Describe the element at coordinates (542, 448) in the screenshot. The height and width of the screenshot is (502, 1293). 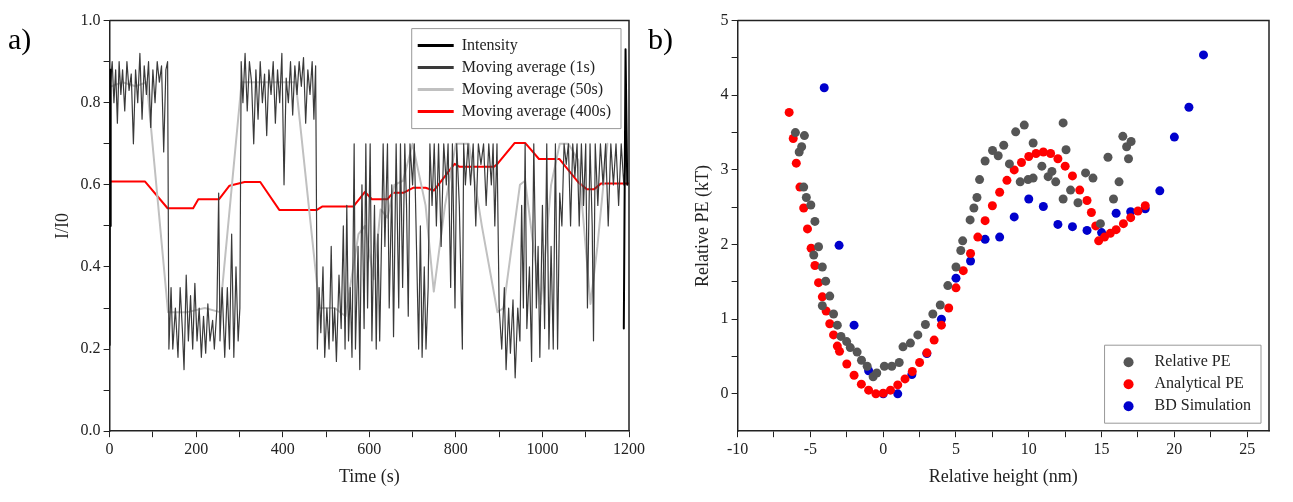
I see `x-tick-label: 1000` at that location.